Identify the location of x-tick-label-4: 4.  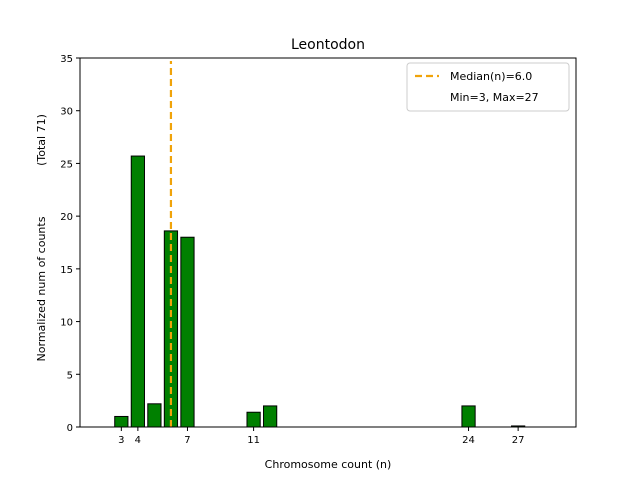
(138, 440).